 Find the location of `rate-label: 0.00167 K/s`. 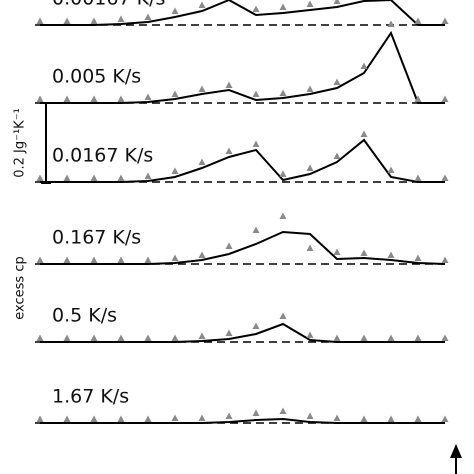

rate-label: 0.00167 K/s is located at coordinates (108, 5).